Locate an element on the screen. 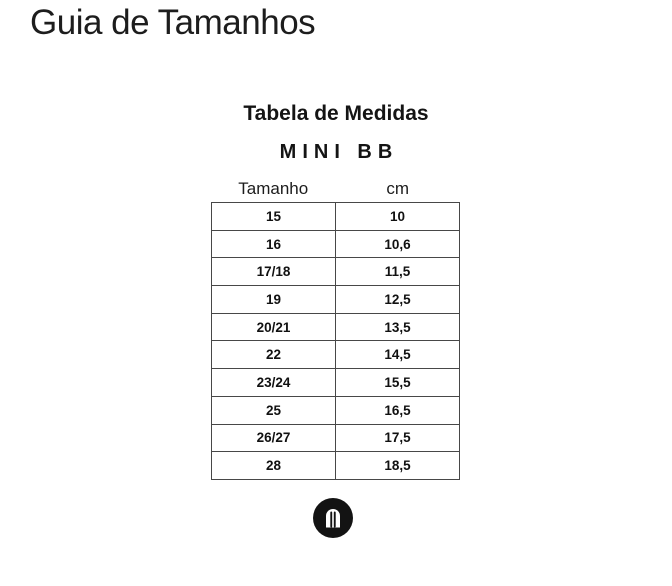  size-cell: 28 is located at coordinates (273, 465).